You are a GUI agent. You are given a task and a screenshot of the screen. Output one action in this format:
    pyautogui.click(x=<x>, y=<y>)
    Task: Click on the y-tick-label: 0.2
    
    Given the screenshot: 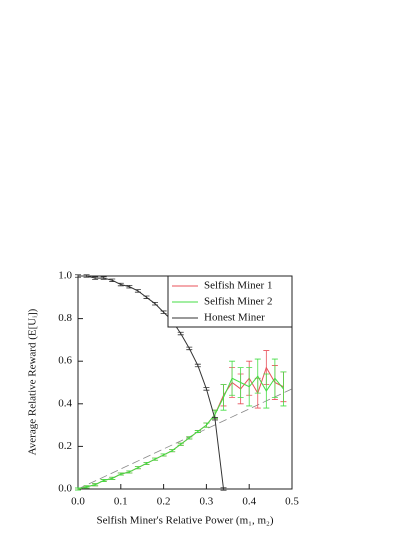 What is the action you would take?
    pyautogui.click(x=65, y=446)
    